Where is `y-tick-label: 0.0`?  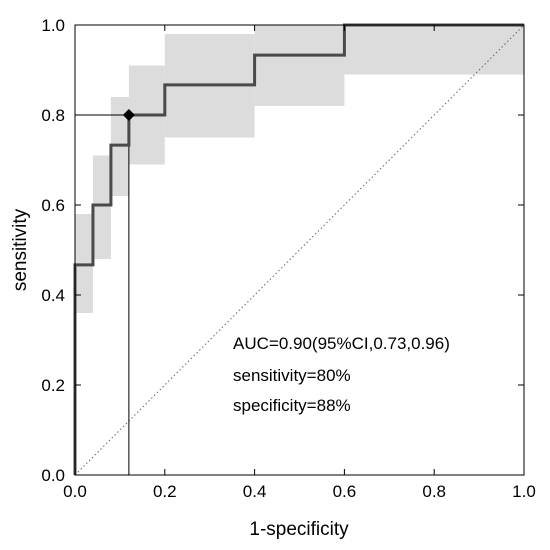
y-tick-label: 0.0 is located at coordinates (53, 475).